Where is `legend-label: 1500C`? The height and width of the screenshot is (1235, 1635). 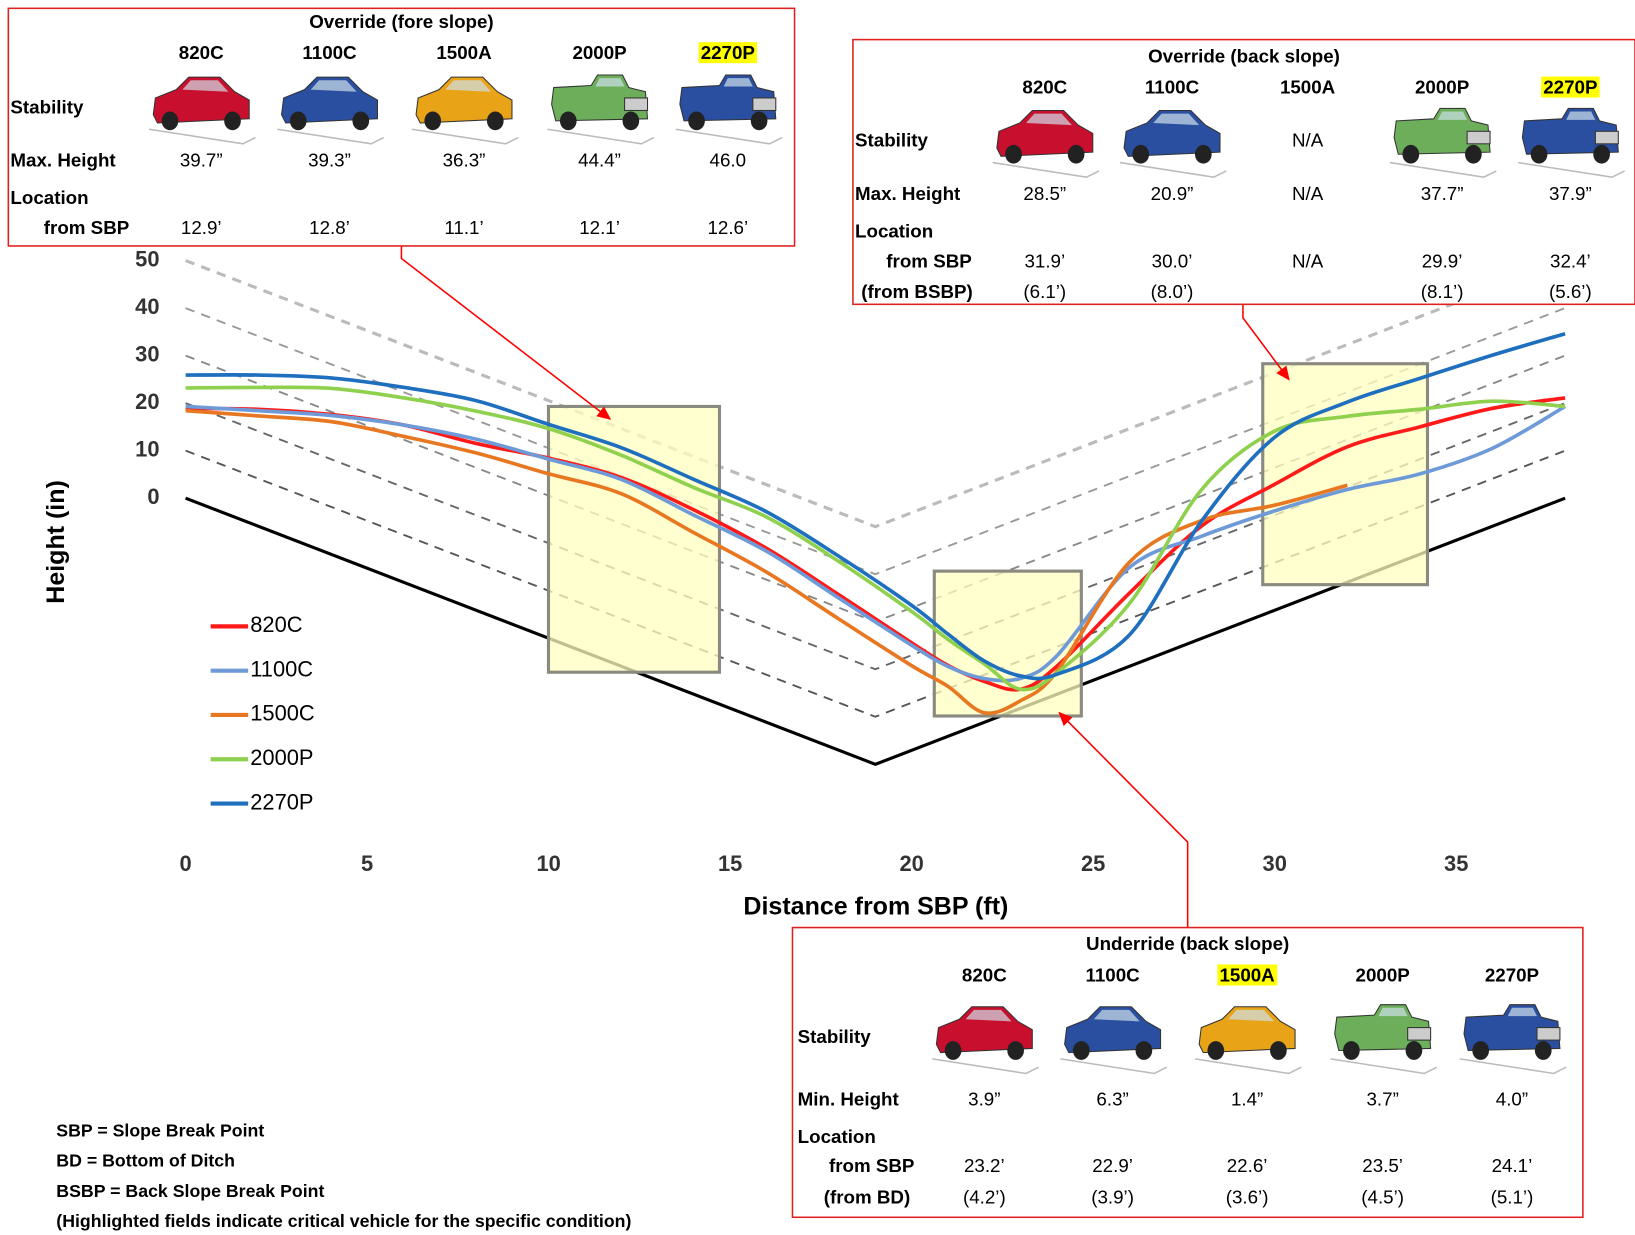
legend-label: 1500C is located at coordinates (282, 713).